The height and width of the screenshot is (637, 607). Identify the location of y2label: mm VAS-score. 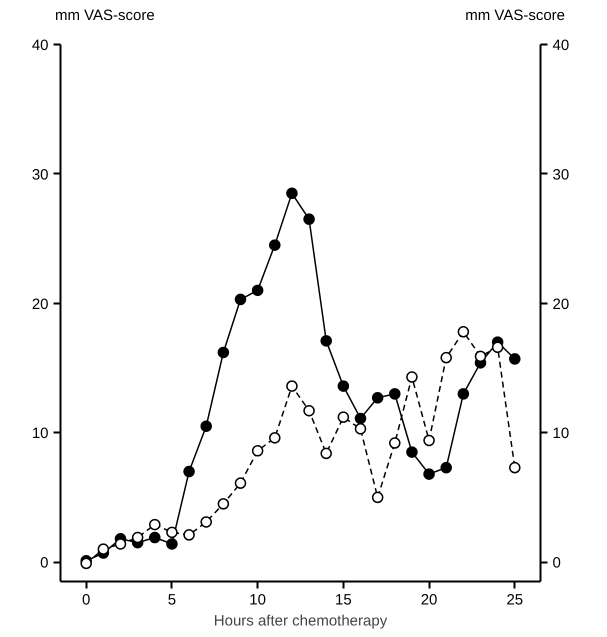
(515, 16).